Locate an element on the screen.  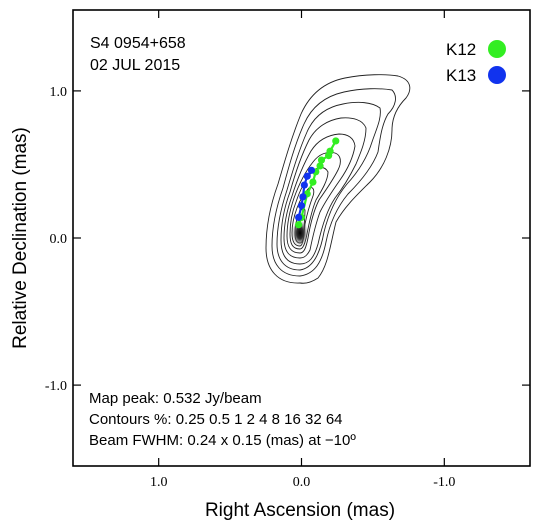
date-label: 02 JUL 2015 is located at coordinates (135, 65).